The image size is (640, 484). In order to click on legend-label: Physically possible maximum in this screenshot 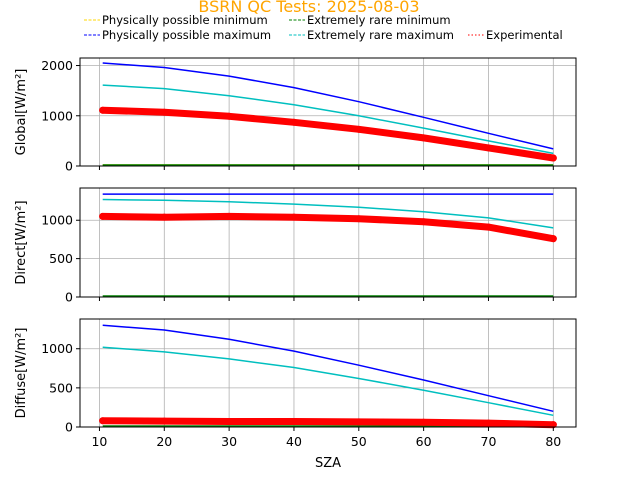, I will do `click(186, 35)`.